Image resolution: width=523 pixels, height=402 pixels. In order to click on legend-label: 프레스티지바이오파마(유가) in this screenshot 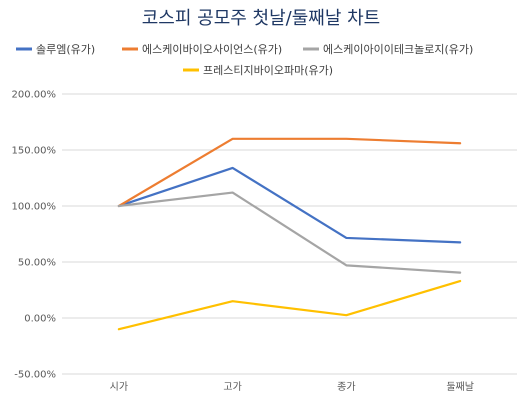, I will do `click(268, 70)`.